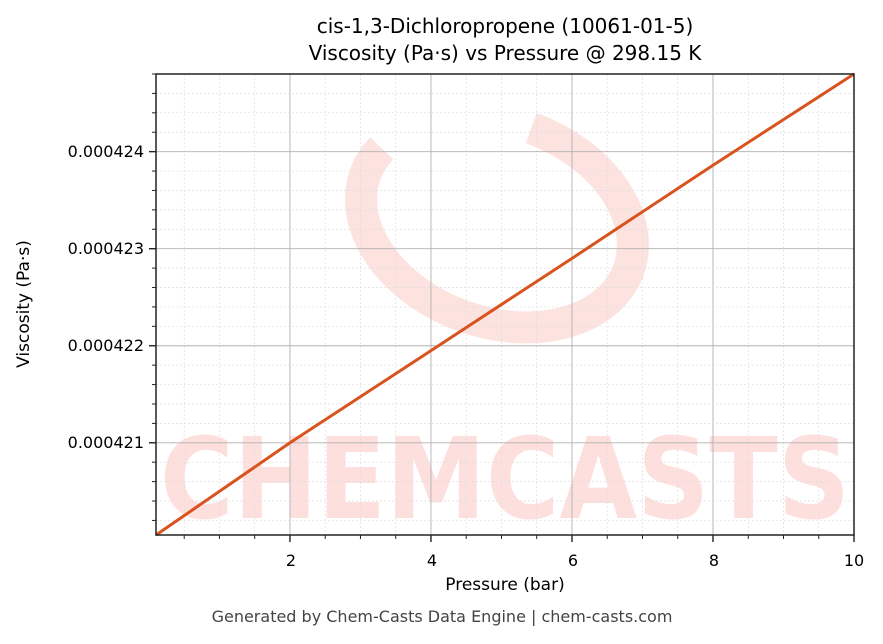 The image size is (883, 644). I want to click on x-tick-label: 4, so click(432, 560).